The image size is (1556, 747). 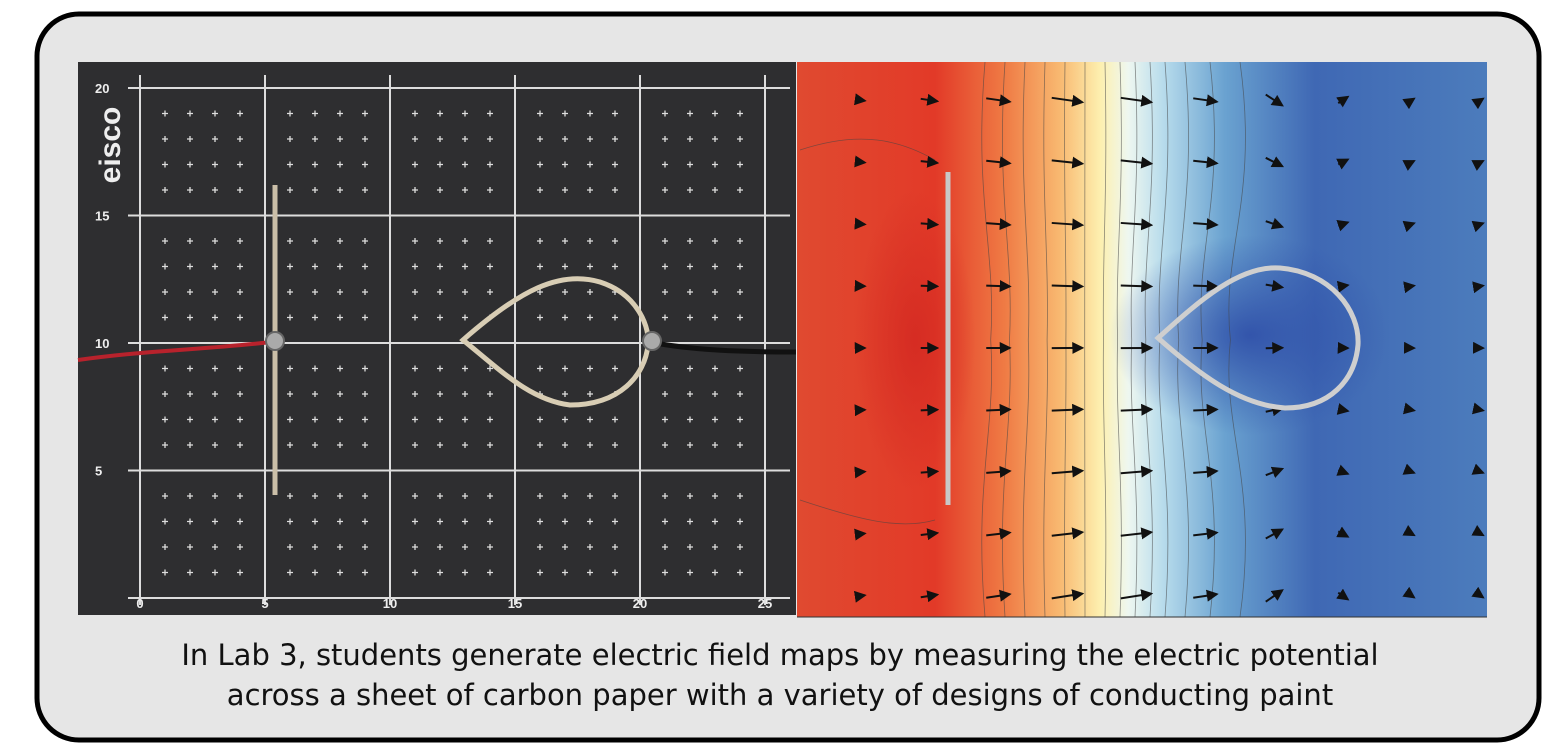 What do you see at coordinates (98, 471) in the screenshot?
I see `ruler-label: 5` at bounding box center [98, 471].